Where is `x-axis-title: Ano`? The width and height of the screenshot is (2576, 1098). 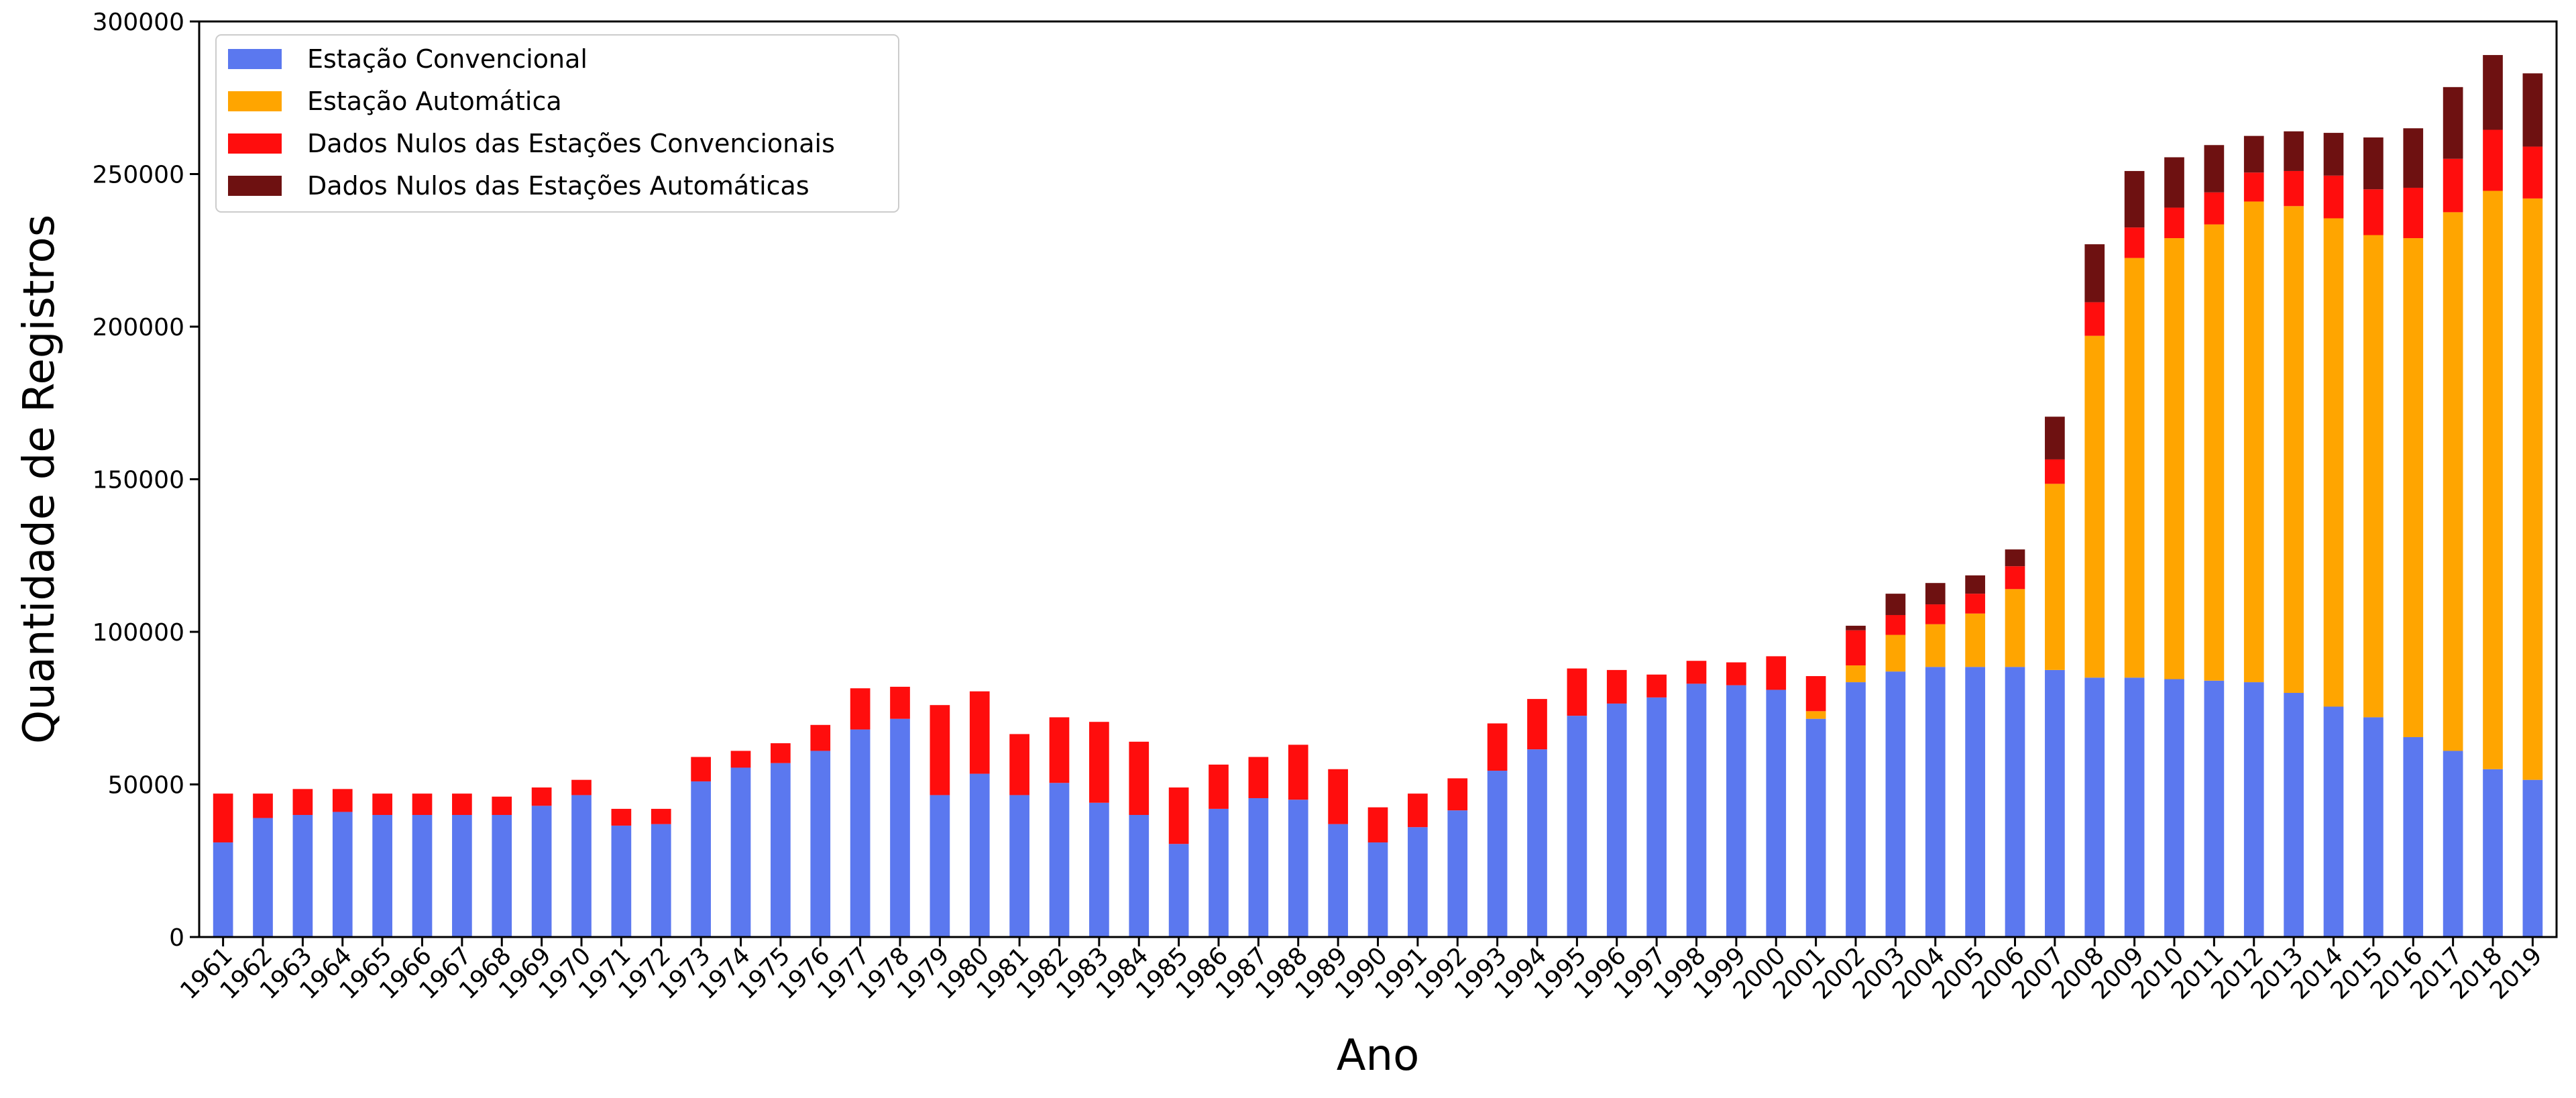
x-axis-title: Ano is located at coordinates (1378, 1056).